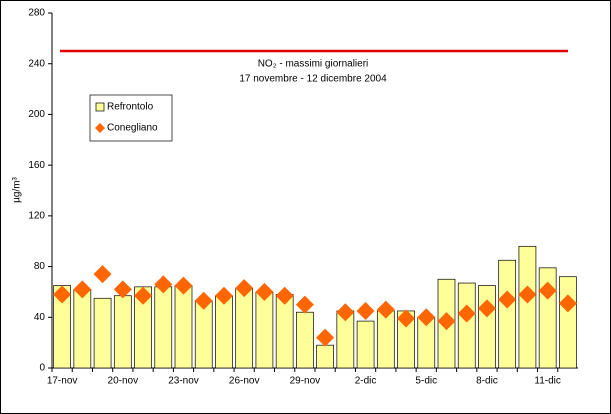 This screenshot has width=611, height=414. I want to click on x-tick-label: 5-dic, so click(426, 381).